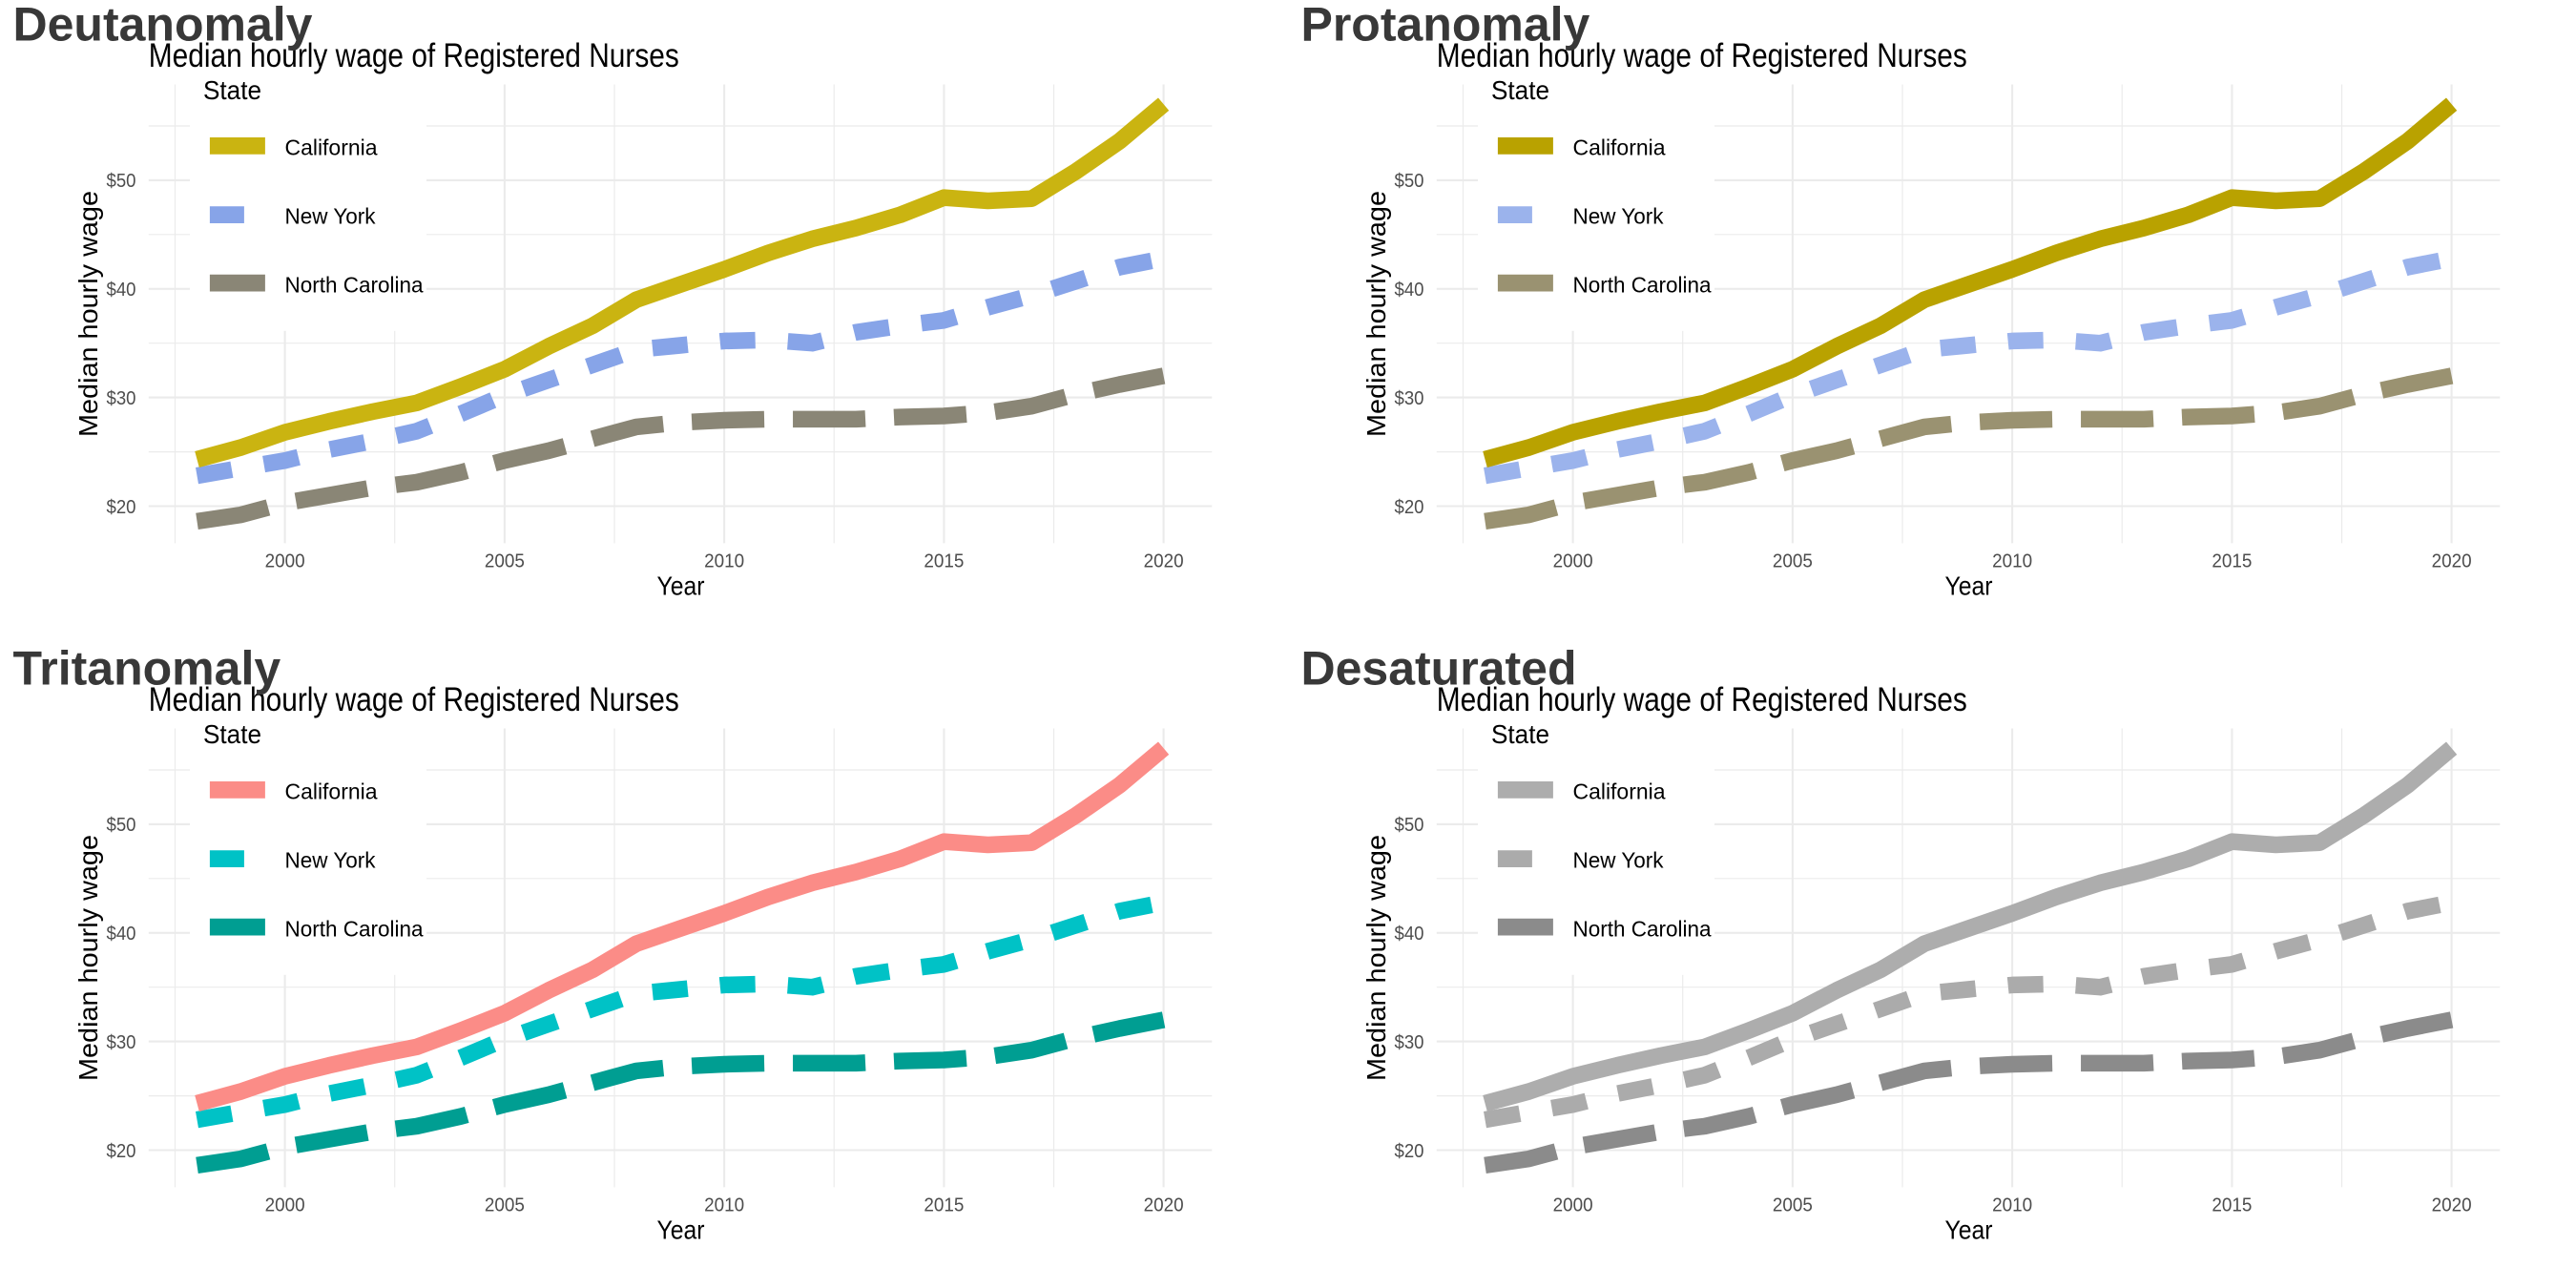 The image size is (2576, 1288). What do you see at coordinates (1439, 669) in the screenshot?
I see `svg-text: Desaturated` at bounding box center [1439, 669].